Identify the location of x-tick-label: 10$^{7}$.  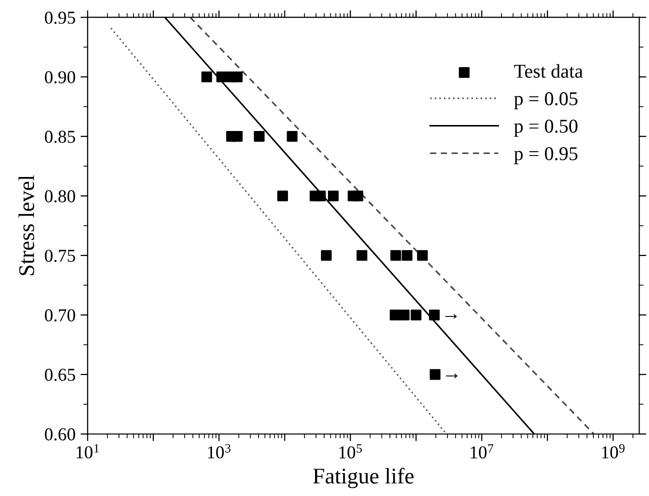
(482, 451).